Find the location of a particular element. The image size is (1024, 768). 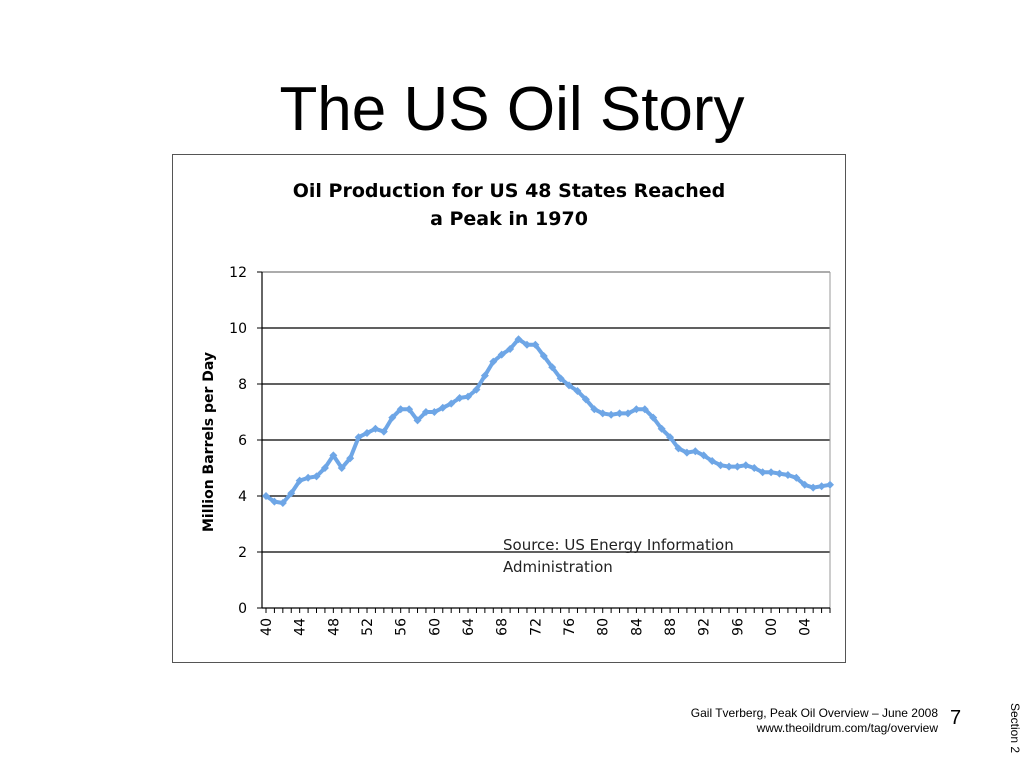

data-point-1949 is located at coordinates (341, 468).